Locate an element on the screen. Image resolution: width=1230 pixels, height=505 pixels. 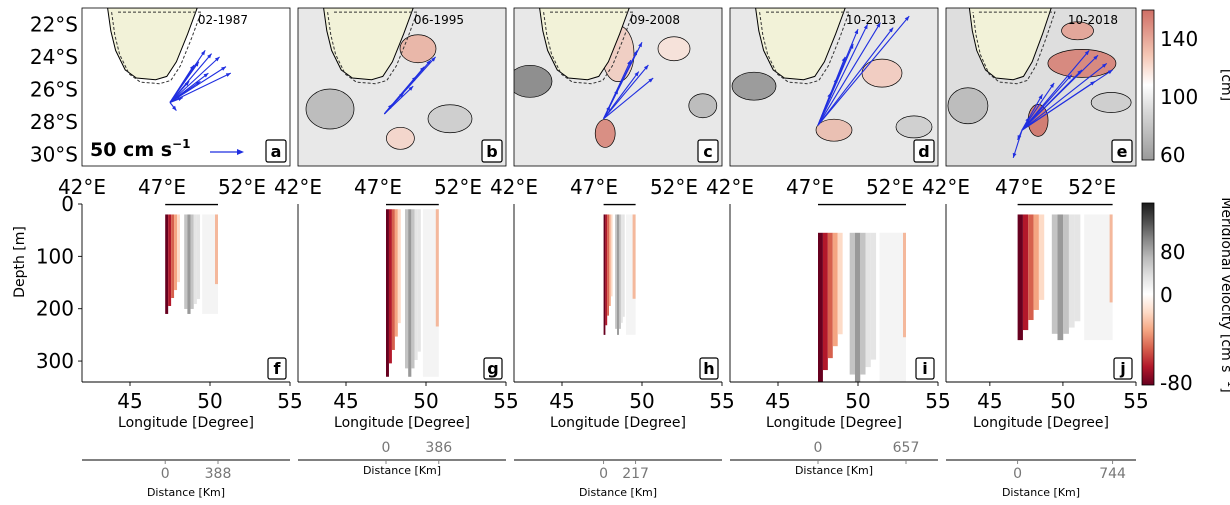
velocity-section-h is located at coordinates (619, 274).